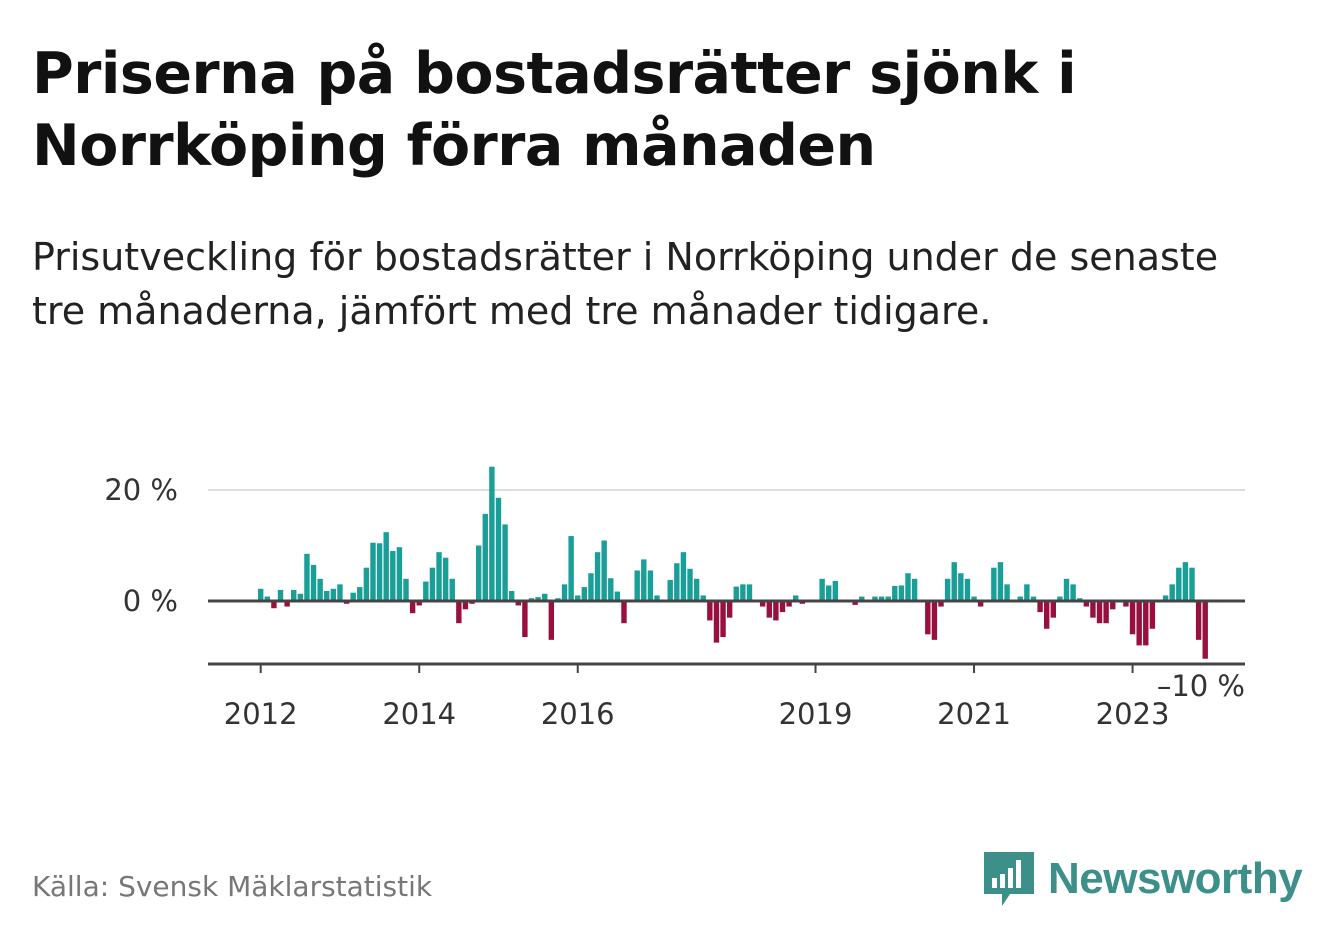 The height and width of the screenshot is (939, 1322). I want to click on newsworthy-brand: Newsworthy, so click(1141, 879).